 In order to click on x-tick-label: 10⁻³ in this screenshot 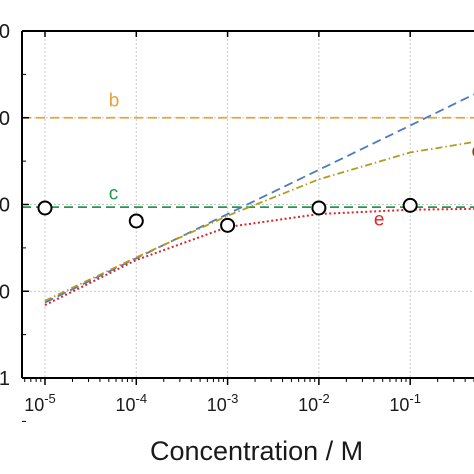, I will do `click(223, 403)`.